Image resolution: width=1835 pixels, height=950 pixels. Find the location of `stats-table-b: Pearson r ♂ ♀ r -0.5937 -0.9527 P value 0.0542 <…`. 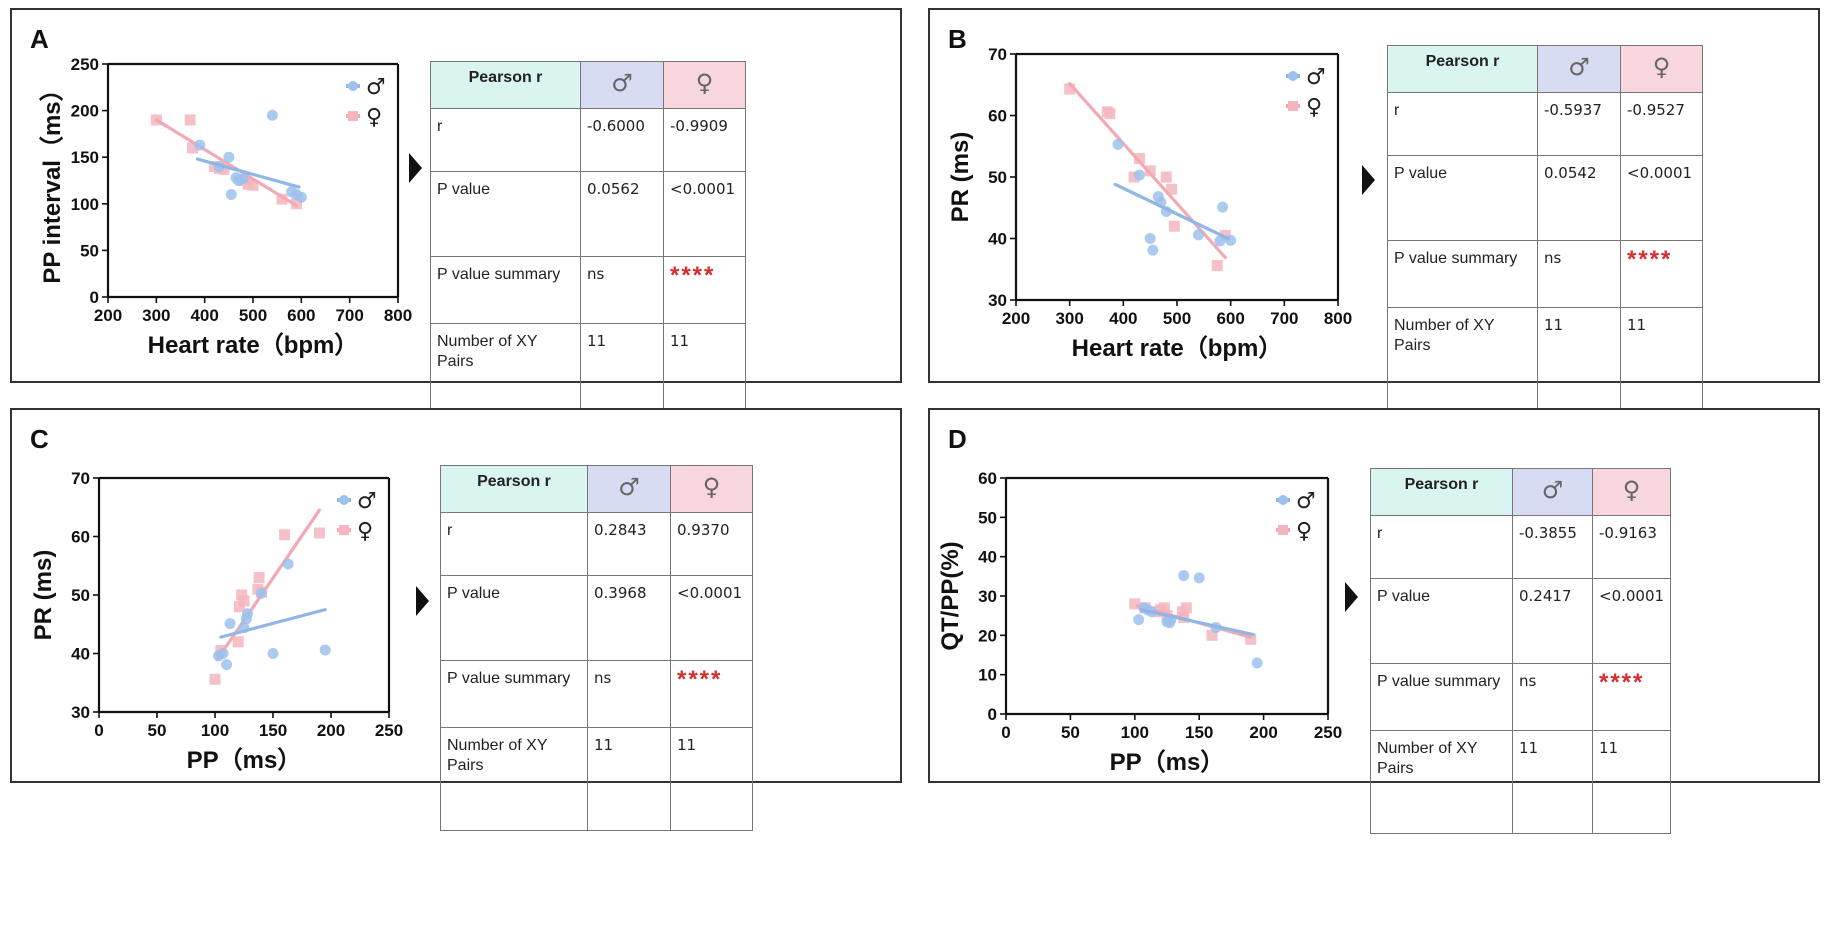

stats-table-b: Pearson r ♂ ♀ r -0.5937 -0.9527 P value 0.0542 <… is located at coordinates (1545, 228).